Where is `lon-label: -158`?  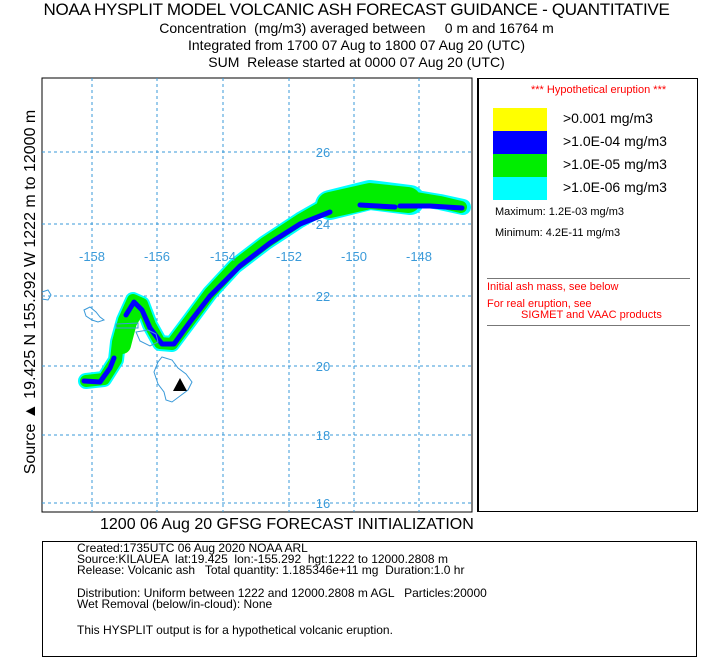 lon-label: -158 is located at coordinates (92, 256).